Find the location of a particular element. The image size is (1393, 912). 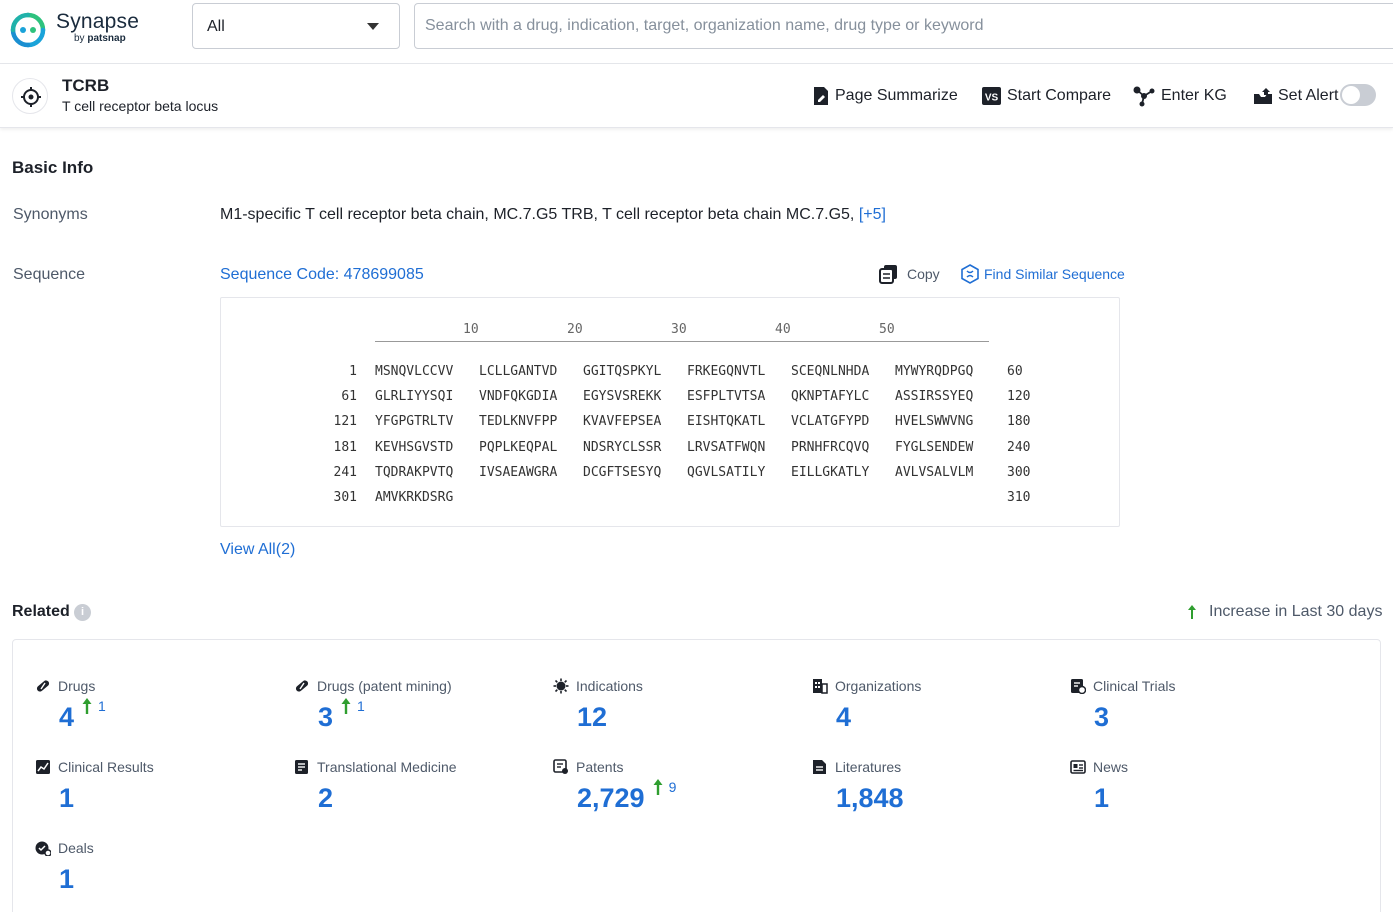

ruler-tick: 50 is located at coordinates (887, 329).